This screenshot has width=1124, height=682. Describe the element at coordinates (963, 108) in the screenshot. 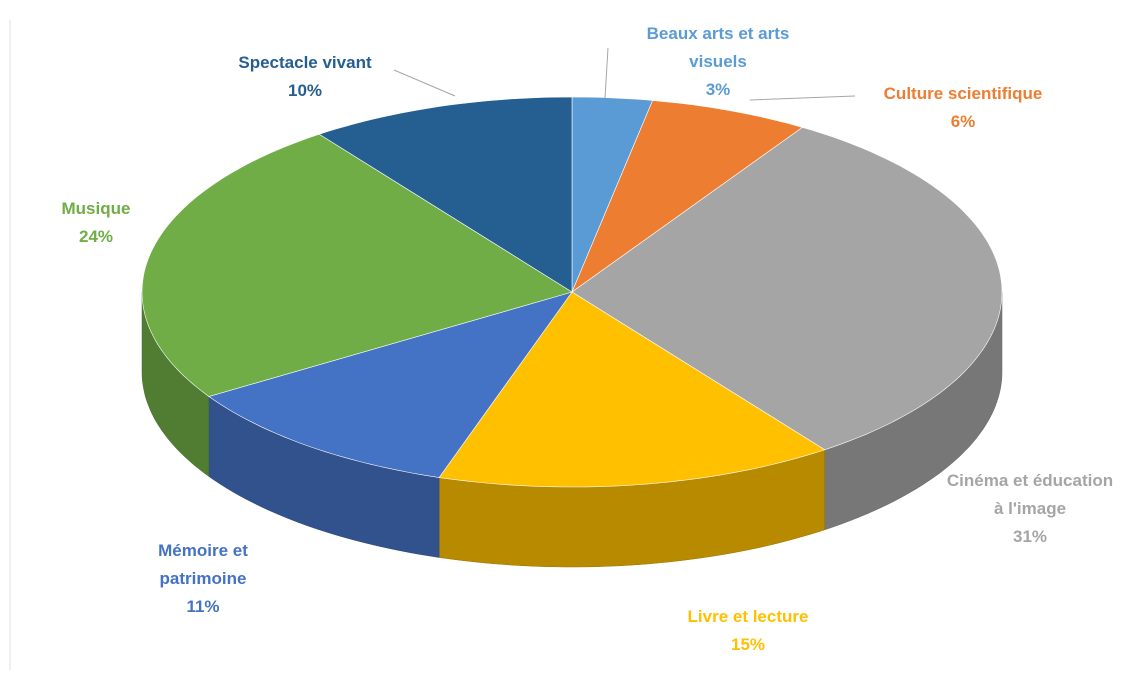

I see `data-label: Culture scientifique 6%` at that location.